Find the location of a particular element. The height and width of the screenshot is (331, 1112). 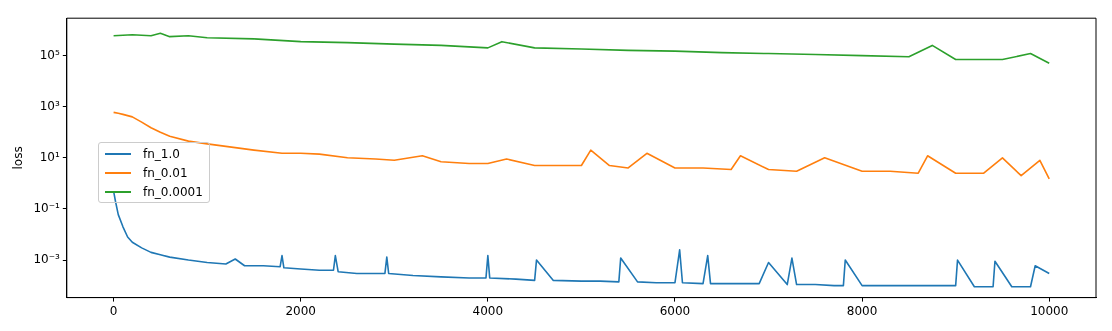

y-tick-label: 10⁵ is located at coordinates (49, 54).